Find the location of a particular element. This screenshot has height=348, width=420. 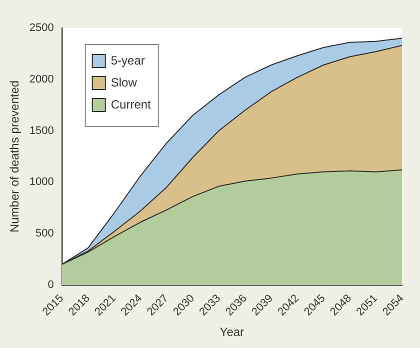

legend-label: 5-year is located at coordinates (127, 60).